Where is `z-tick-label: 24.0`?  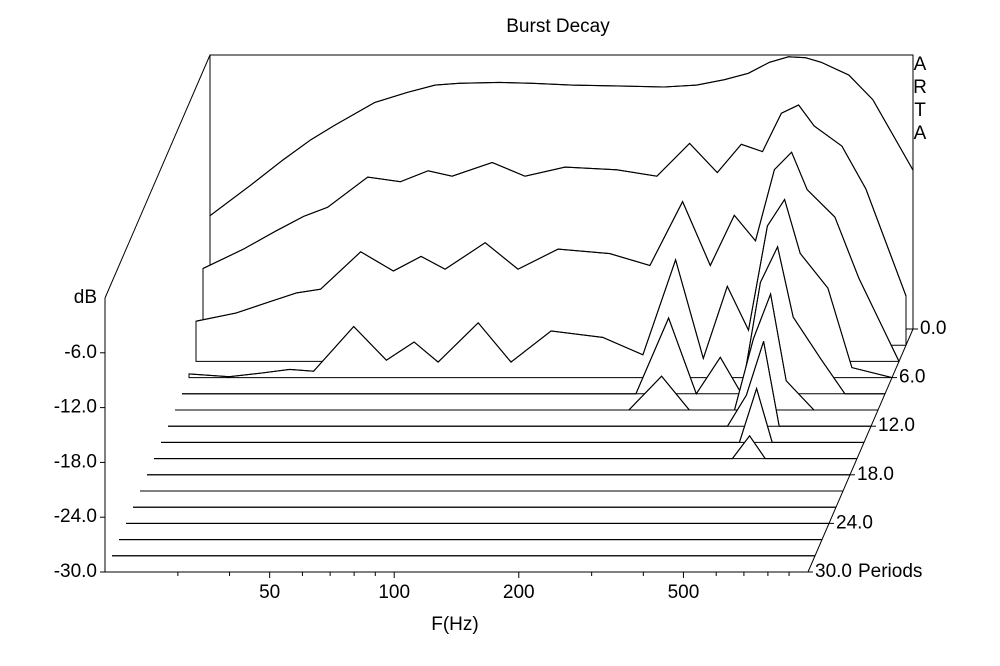
z-tick-label: 24.0 is located at coordinates (854, 522).